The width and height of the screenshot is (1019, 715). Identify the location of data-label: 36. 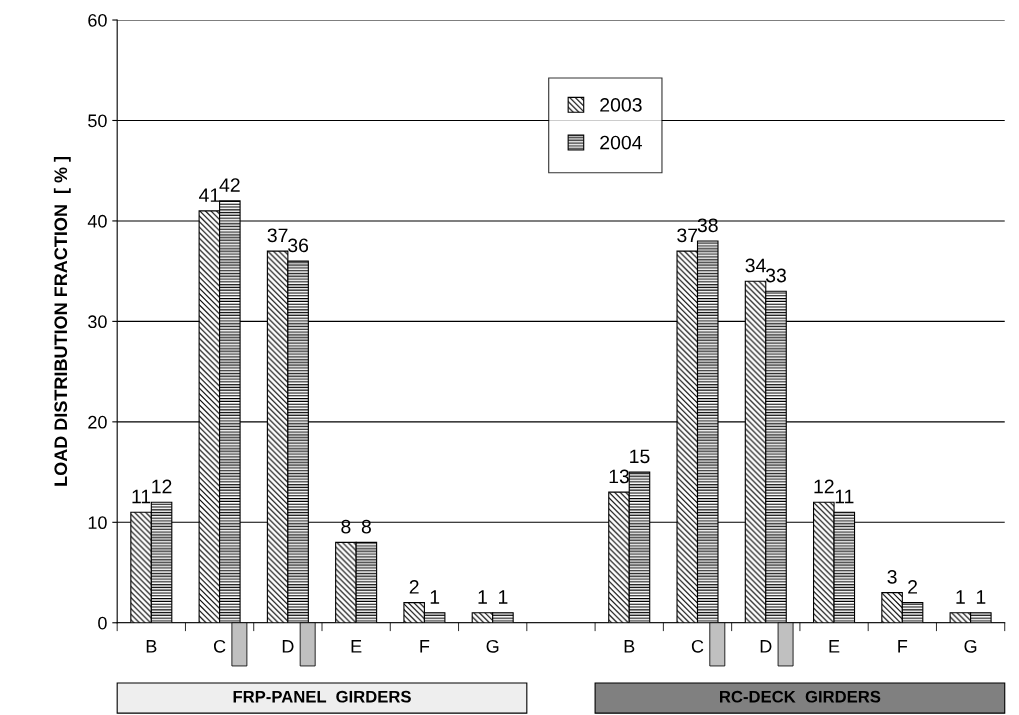
(298, 245).